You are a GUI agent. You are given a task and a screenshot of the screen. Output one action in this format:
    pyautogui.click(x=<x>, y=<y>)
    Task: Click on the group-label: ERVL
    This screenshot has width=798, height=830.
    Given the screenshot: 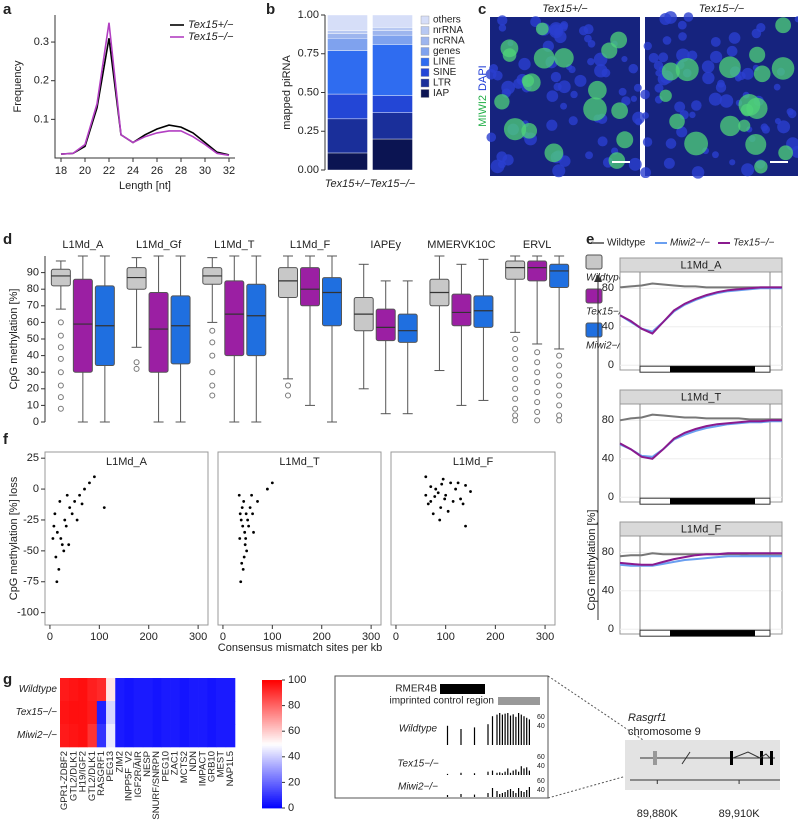 What is the action you would take?
    pyautogui.click(x=537, y=245)
    